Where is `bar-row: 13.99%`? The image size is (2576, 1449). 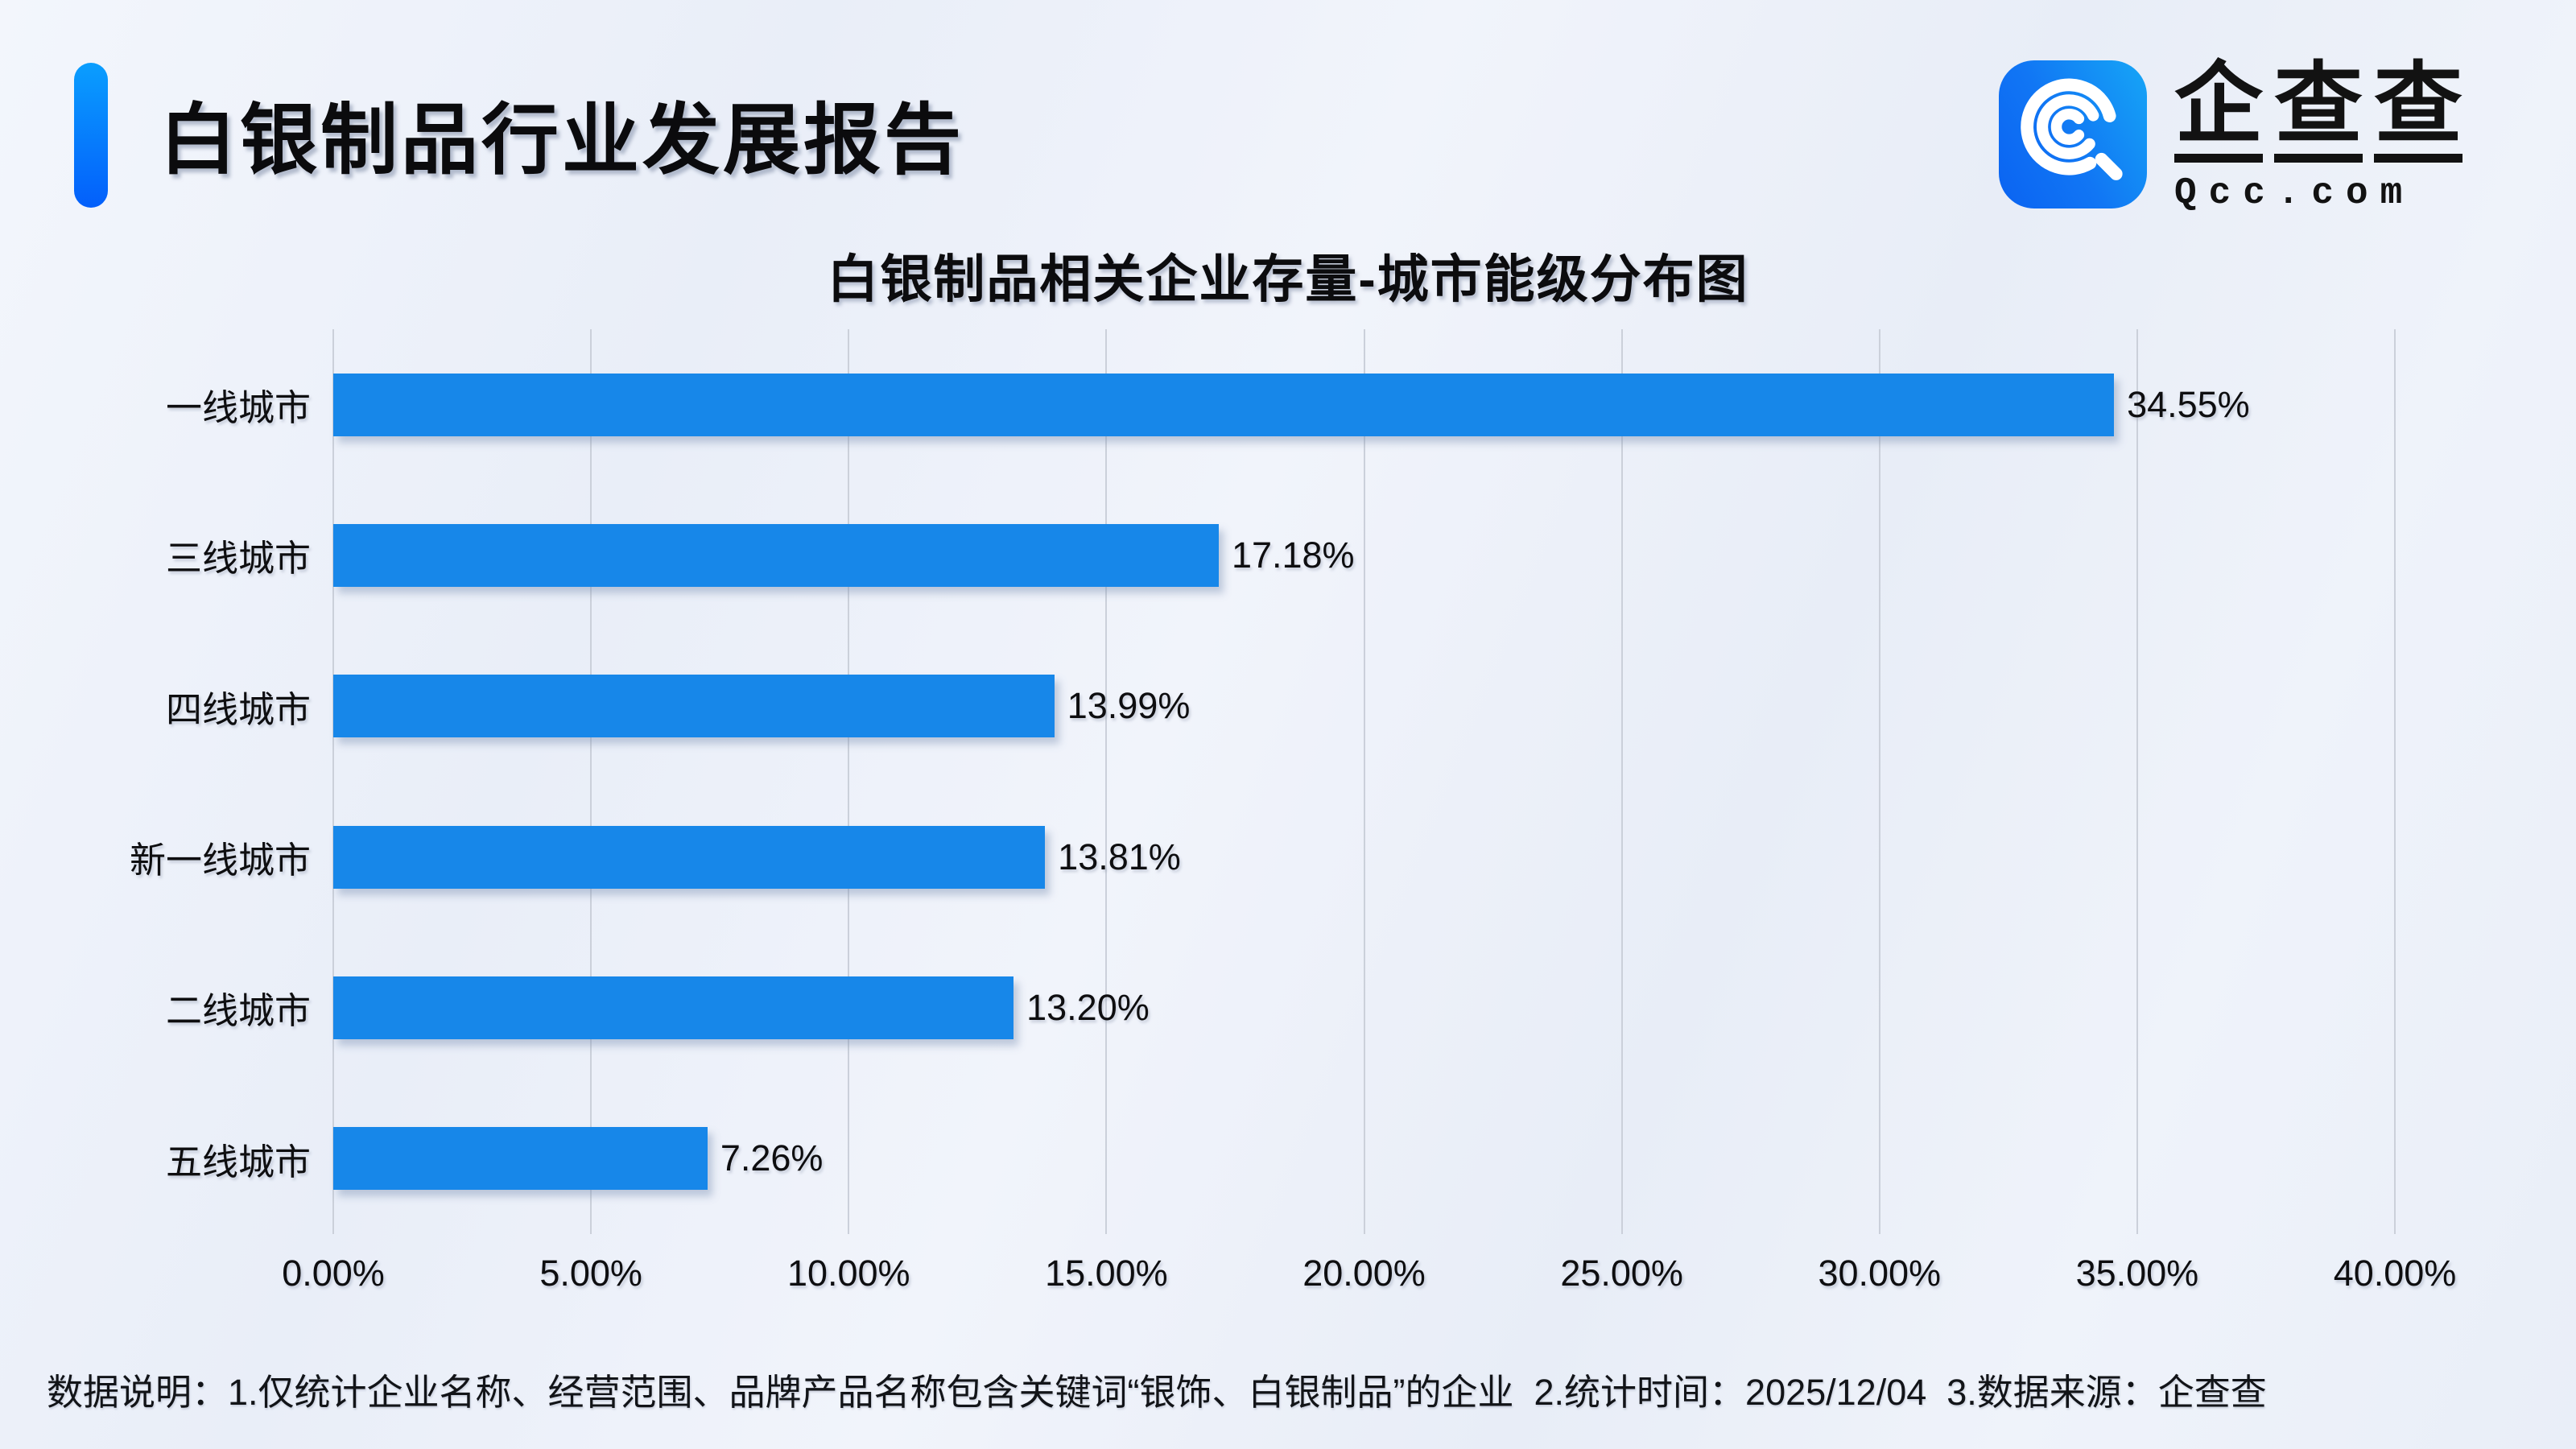
bar-row: 13.99% is located at coordinates (1364, 706).